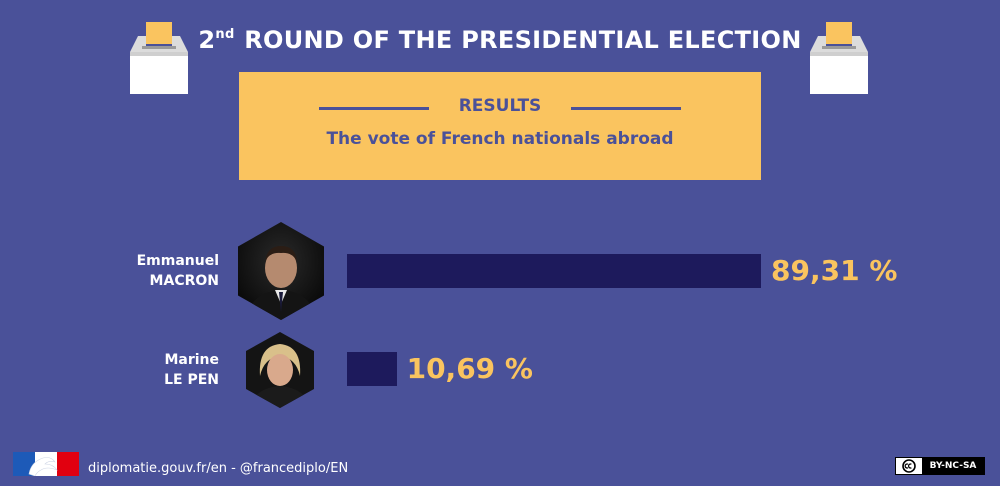  What do you see at coordinates (554, 271) in the screenshot?
I see `bar-macron` at bounding box center [554, 271].